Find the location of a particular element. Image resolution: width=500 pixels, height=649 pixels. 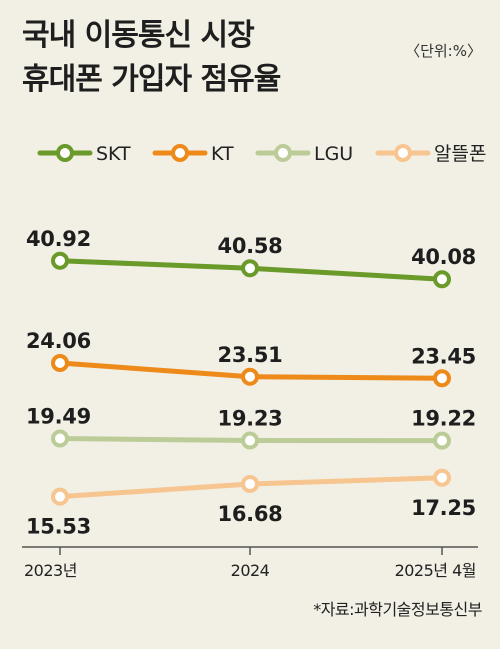

x-tick-label-2: 2025년 4월 is located at coordinates (435, 570).